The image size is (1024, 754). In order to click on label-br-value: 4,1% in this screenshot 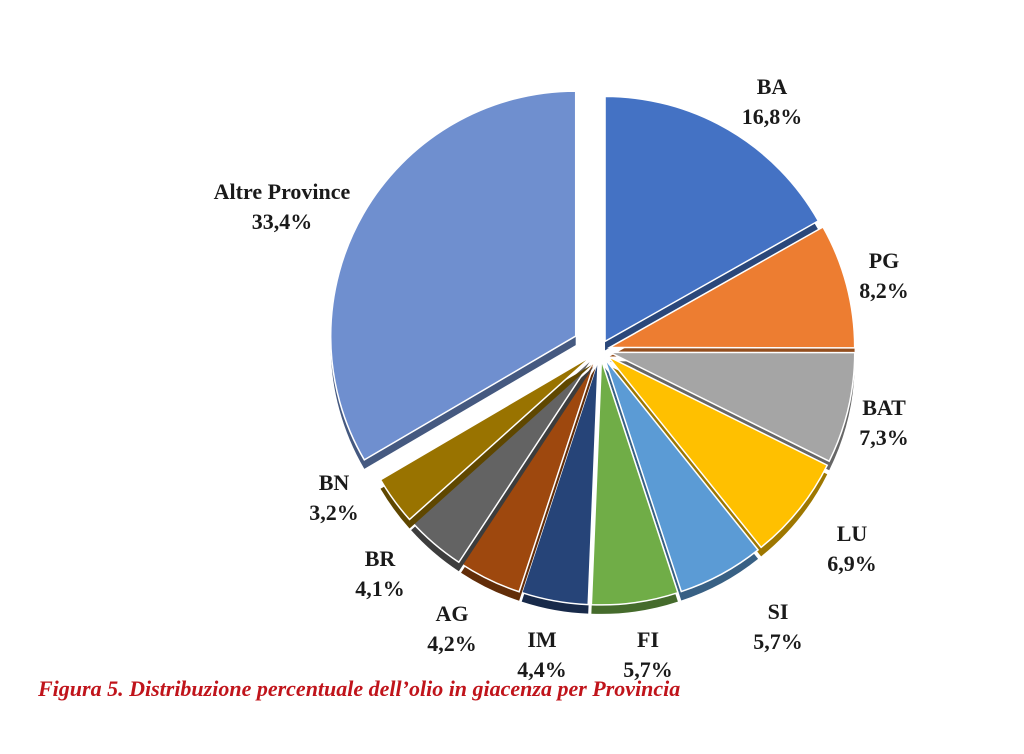, I will do `click(380, 588)`.